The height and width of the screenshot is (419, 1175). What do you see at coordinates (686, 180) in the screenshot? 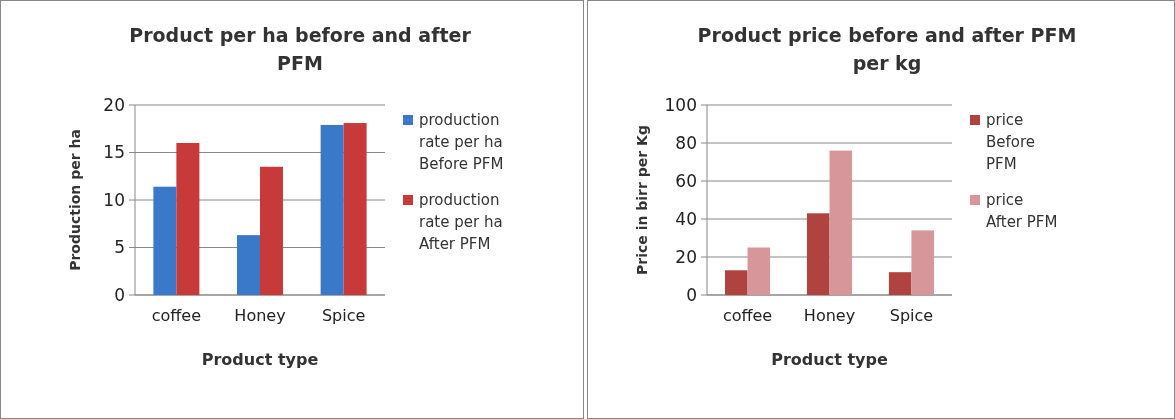
I see `y-tick-label: 60` at bounding box center [686, 180].